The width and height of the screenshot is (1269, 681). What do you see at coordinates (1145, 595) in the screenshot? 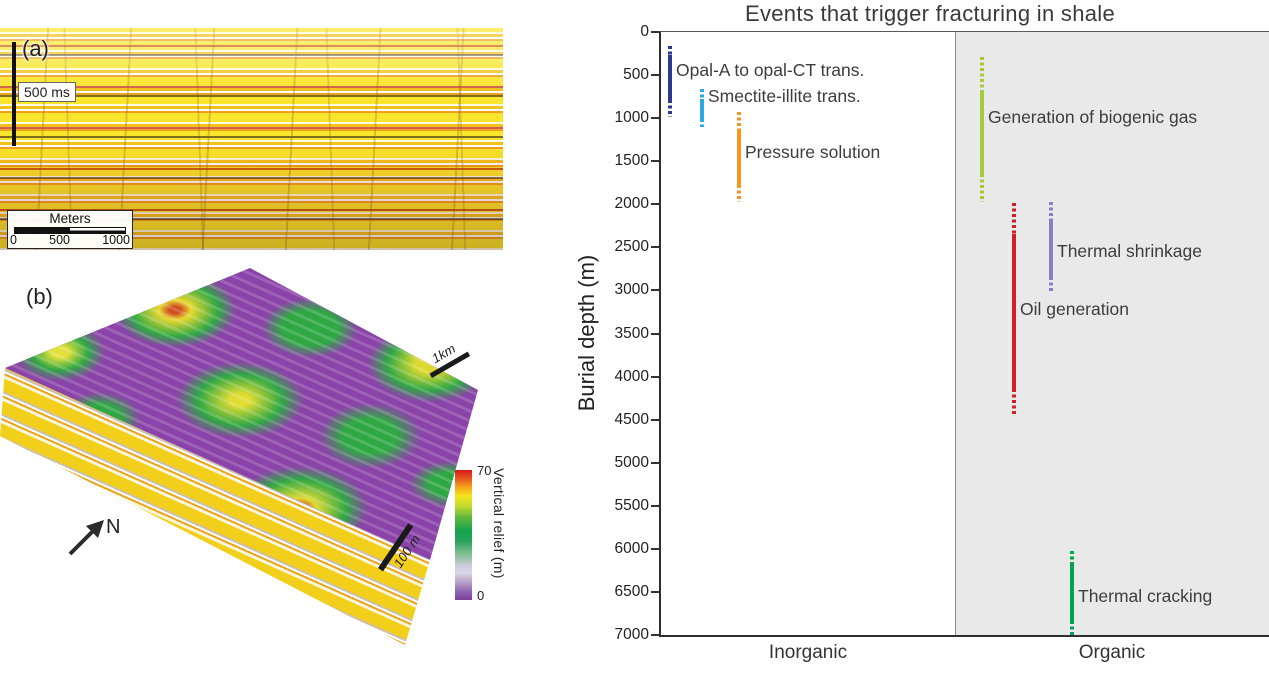
I see `event-label: Thermal cracking` at bounding box center [1145, 595].